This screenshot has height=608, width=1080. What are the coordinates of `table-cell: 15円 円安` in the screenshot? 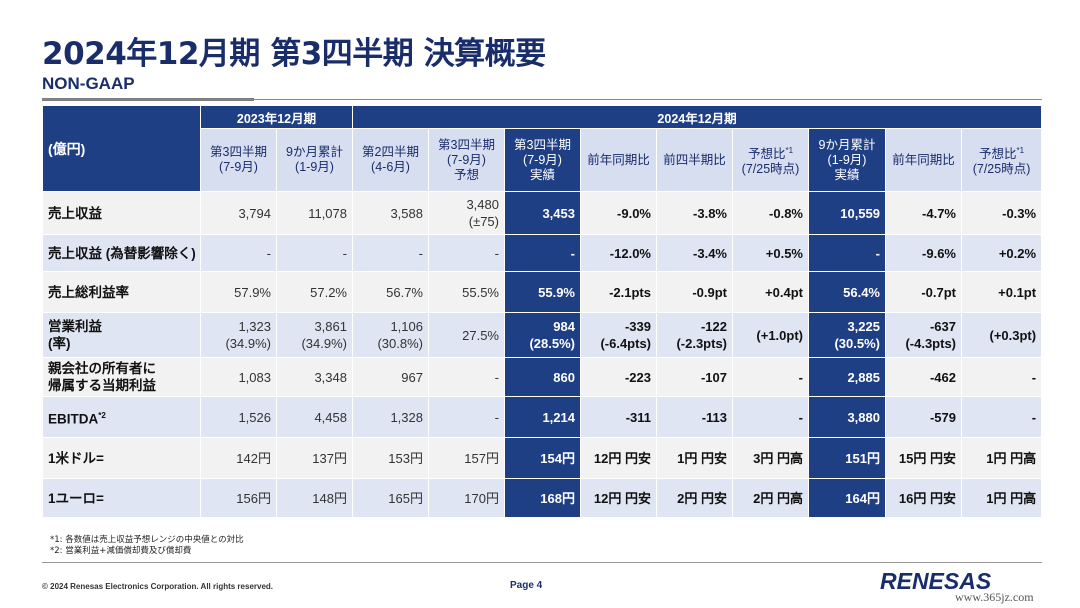 It's located at (923, 458).